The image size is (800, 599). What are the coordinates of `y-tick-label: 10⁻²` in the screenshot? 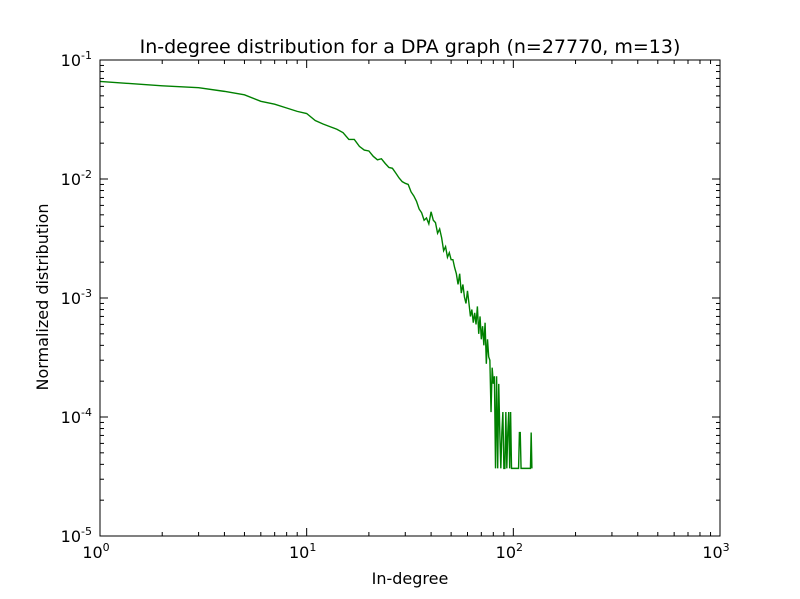 It's located at (76, 178).